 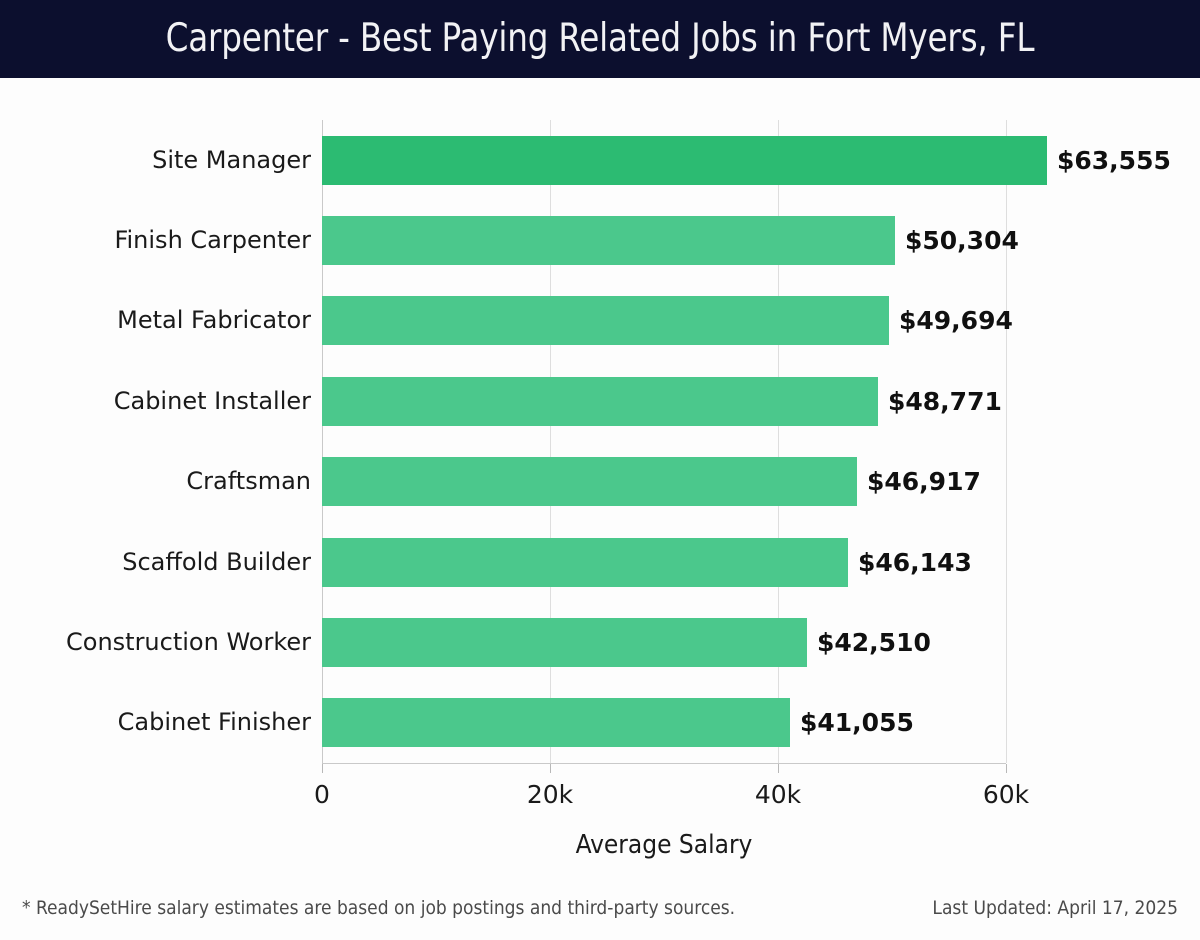 I want to click on bar-value-label: $48,771, so click(x=945, y=401).